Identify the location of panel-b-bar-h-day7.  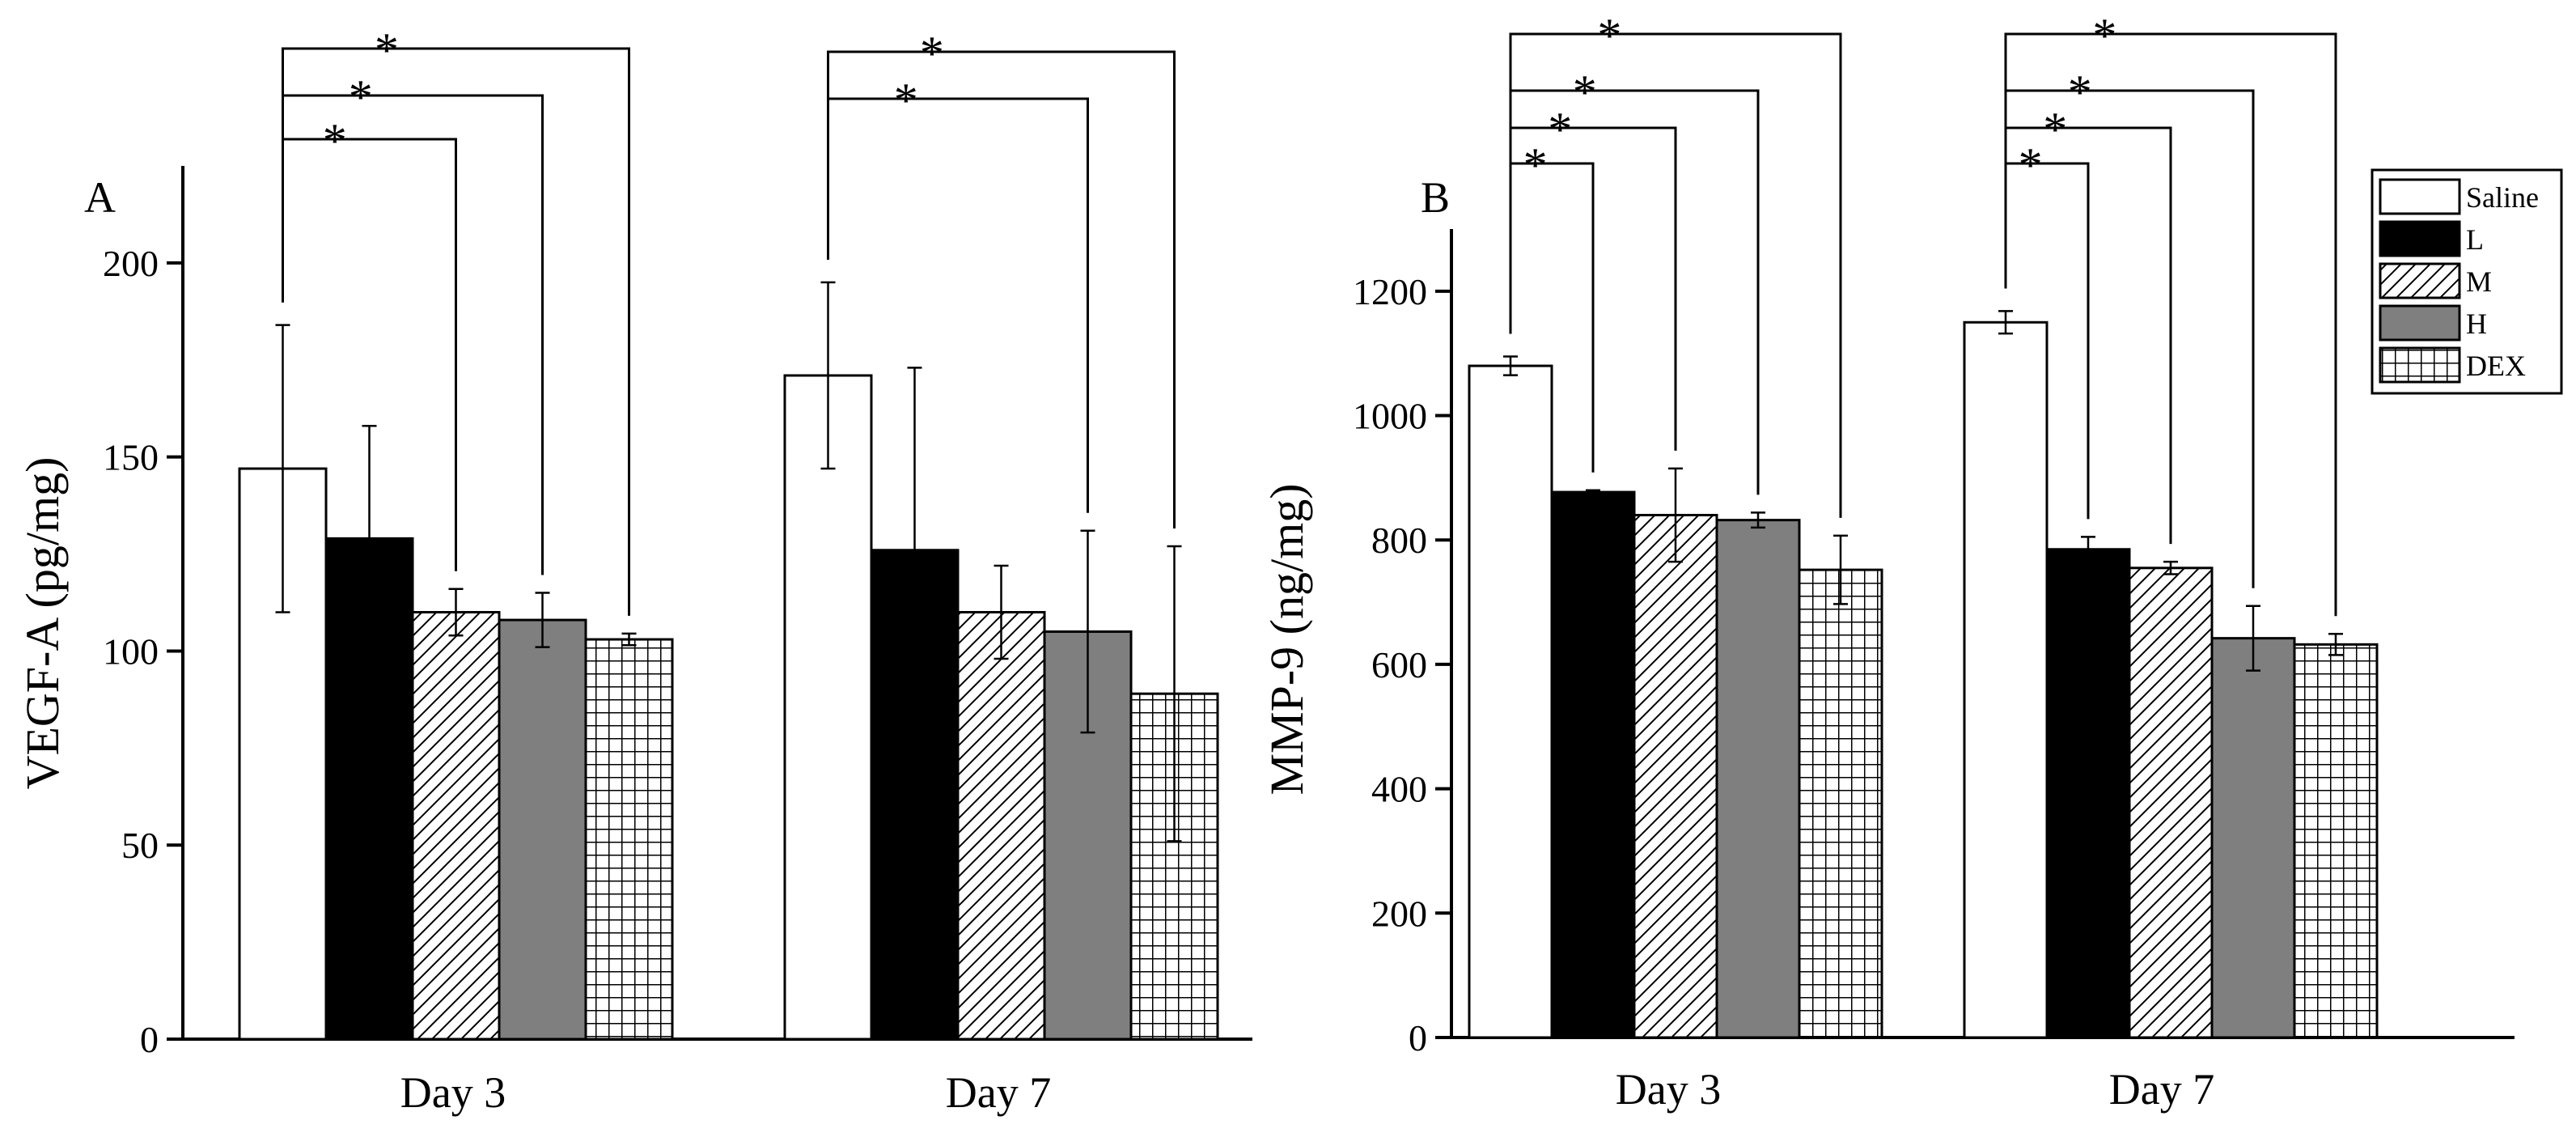
(2253, 838).